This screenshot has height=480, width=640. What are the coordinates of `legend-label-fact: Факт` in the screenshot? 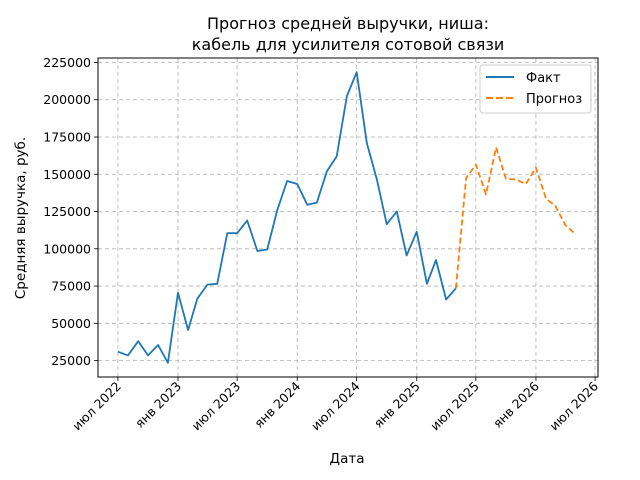 It's located at (543, 78).